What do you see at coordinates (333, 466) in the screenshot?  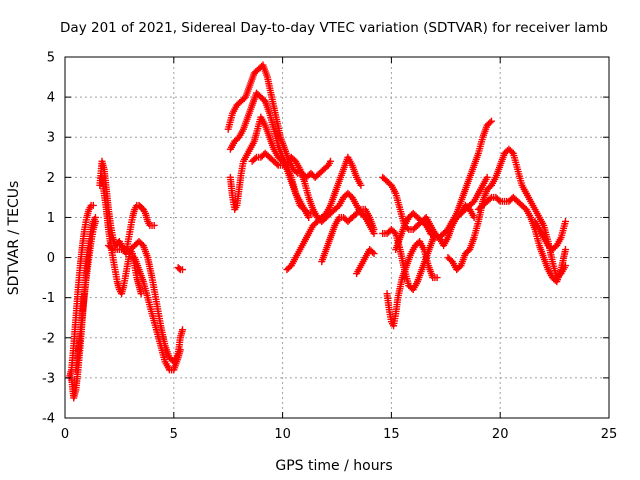 I see `x-axis-label: GPS time / hours` at bounding box center [333, 466].